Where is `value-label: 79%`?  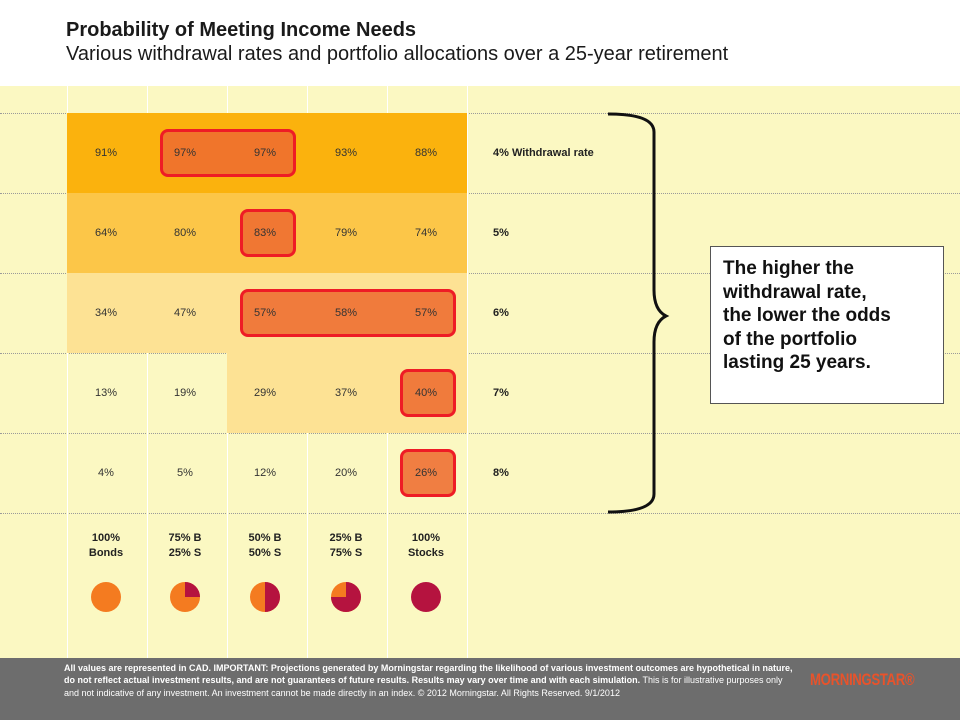
value-label: 79% is located at coordinates (346, 233).